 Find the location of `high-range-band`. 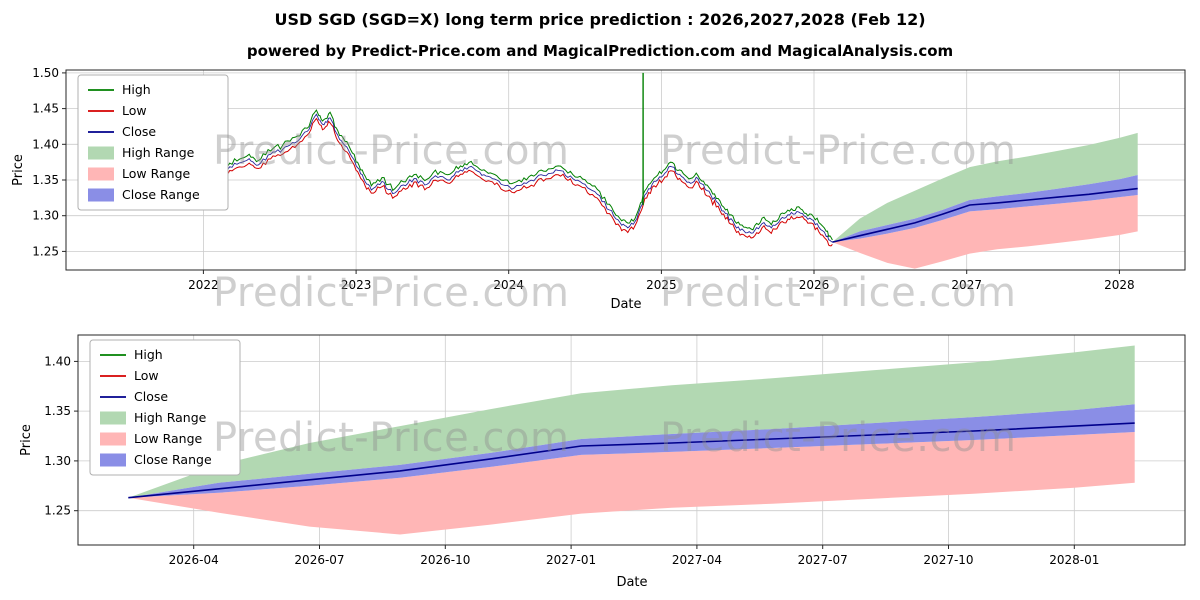

high-range-band is located at coordinates (985, 187).